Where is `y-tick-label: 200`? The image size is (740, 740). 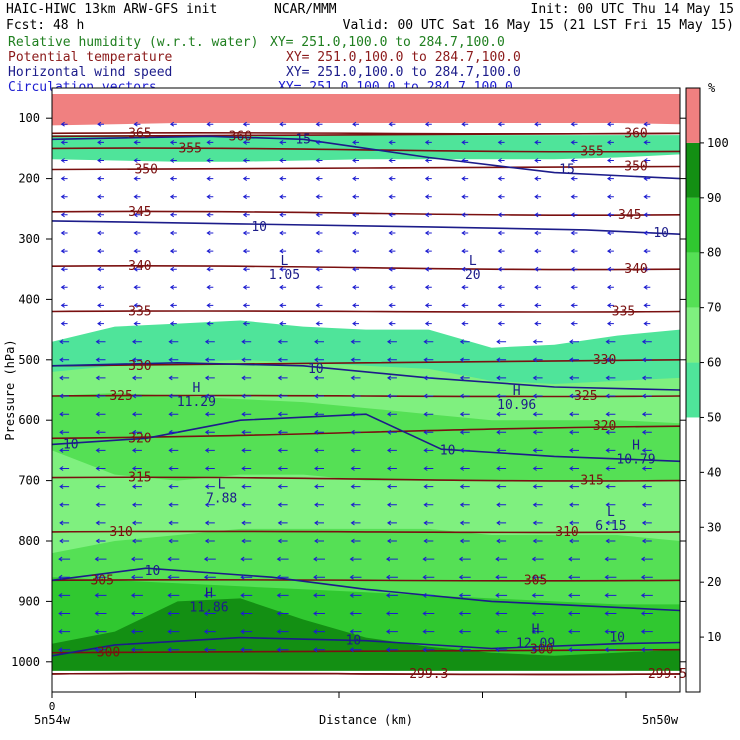 y-tick-label: 200 is located at coordinates (29, 179).